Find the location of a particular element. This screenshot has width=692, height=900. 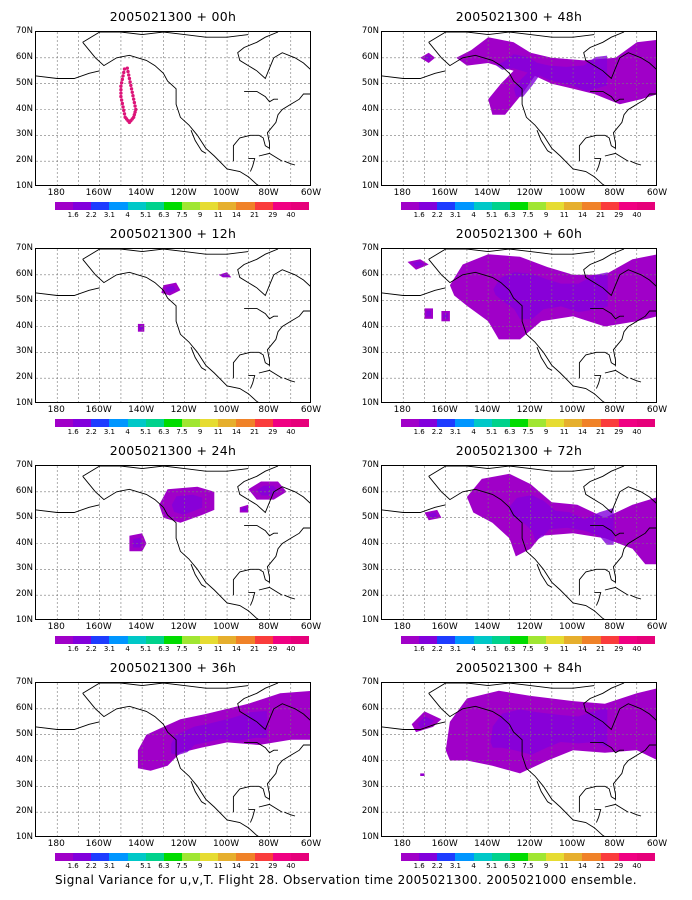

colorbar-label: 3.1 is located at coordinates (455, 649).